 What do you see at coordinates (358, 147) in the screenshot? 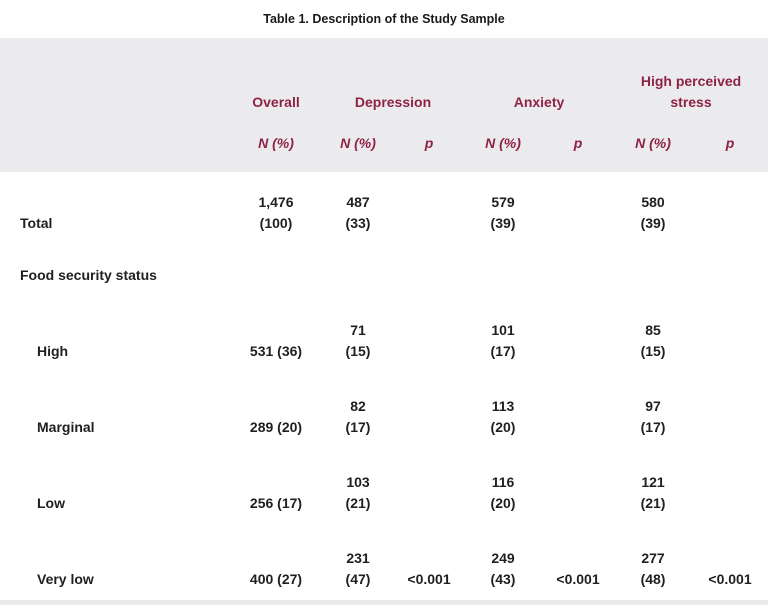
I see `subheader-depression-n: N (%)` at bounding box center [358, 147].